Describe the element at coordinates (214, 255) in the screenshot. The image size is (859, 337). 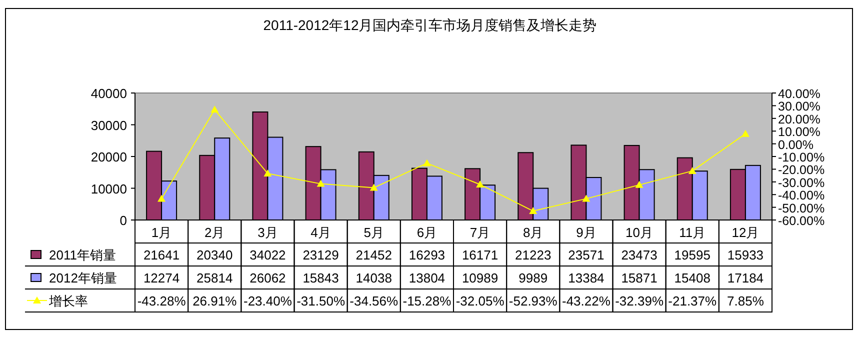
I see `data-label: 20340` at that location.